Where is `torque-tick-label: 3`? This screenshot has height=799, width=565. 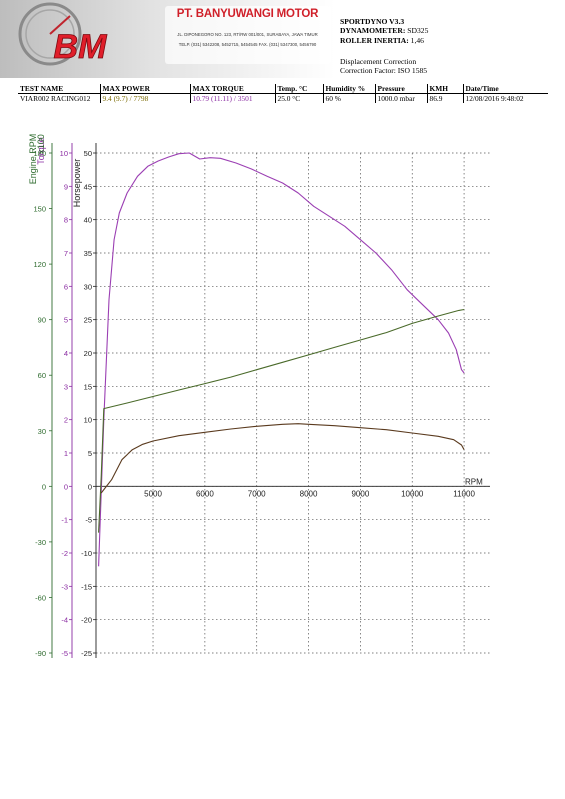
torque-tick-label: 3 is located at coordinates (66, 386).